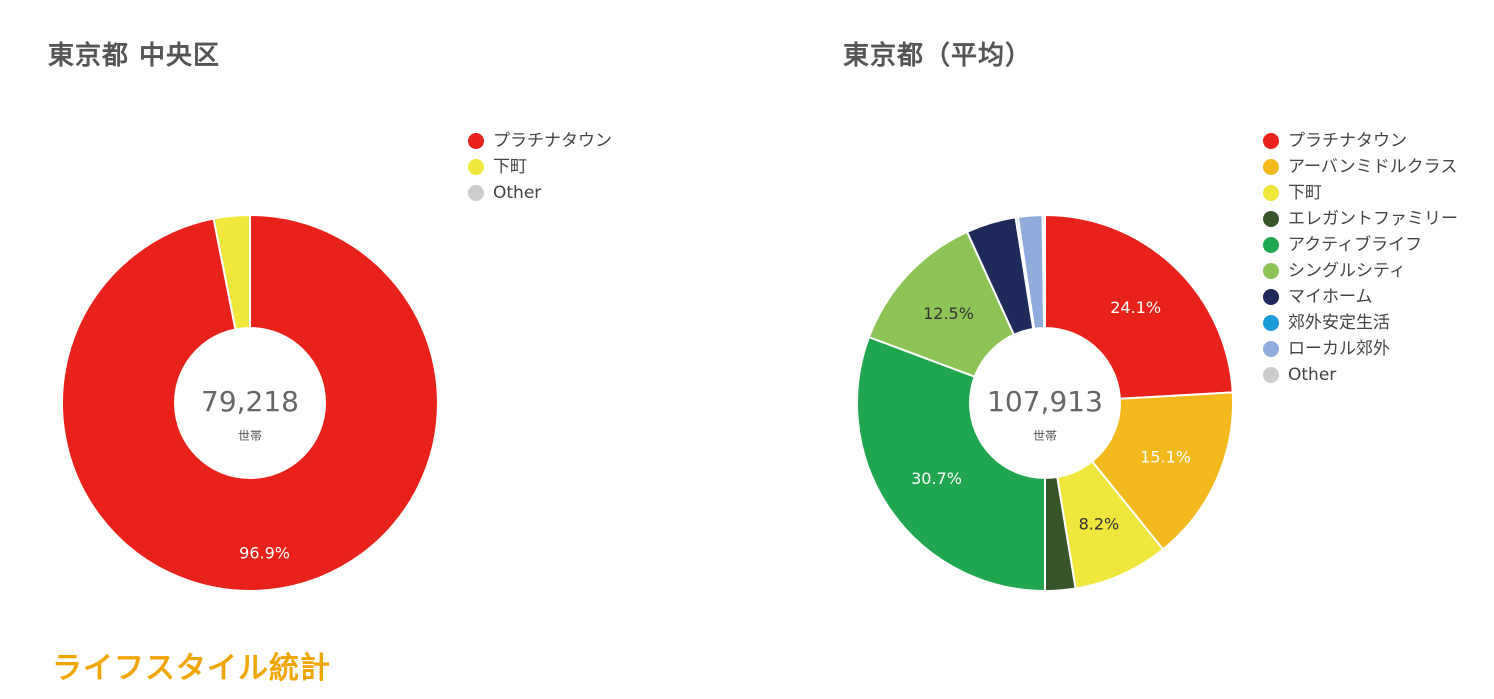 This screenshot has height=699, width=1494. What do you see at coordinates (1355, 245) in the screenshot?
I see `legend-label: アクティブライフ` at bounding box center [1355, 245].